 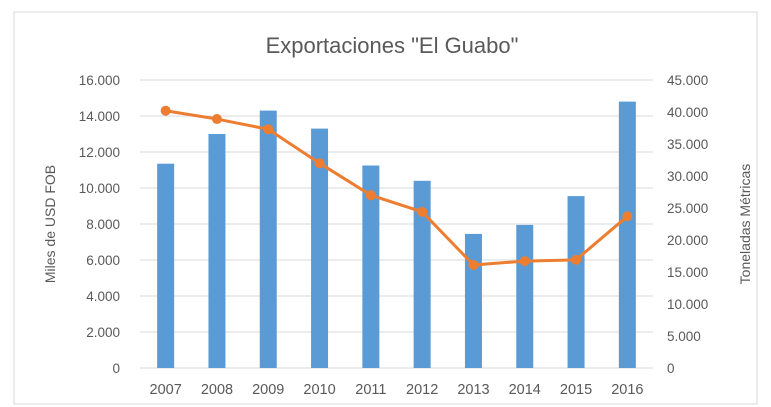 I want to click on chart-title: Exportaciones "El Guabo", so click(x=392, y=45).